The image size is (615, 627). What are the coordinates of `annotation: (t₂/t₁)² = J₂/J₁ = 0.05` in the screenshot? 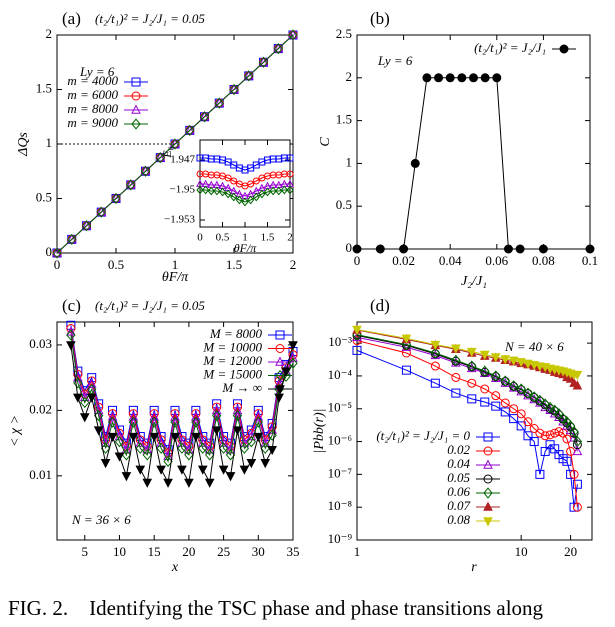 It's located at (150, 305).